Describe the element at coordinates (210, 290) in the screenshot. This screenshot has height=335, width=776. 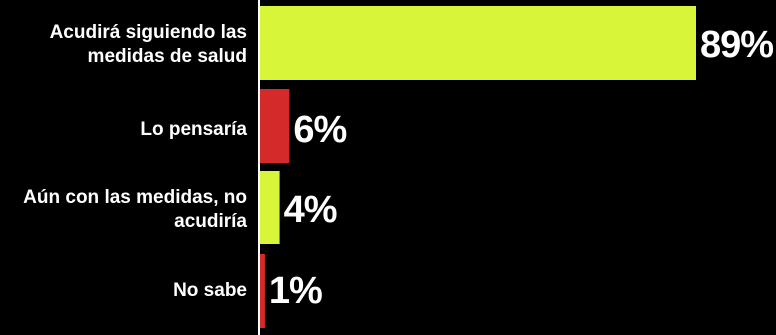
I see `category-label: No sabe` at that location.